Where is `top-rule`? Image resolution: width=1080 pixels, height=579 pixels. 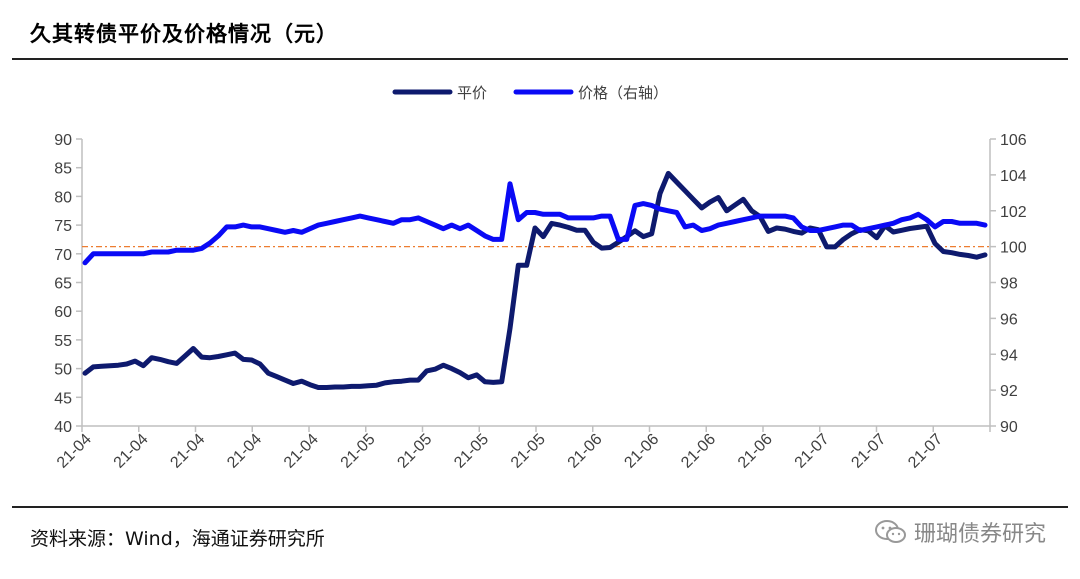 top-rule is located at coordinates (540, 59).